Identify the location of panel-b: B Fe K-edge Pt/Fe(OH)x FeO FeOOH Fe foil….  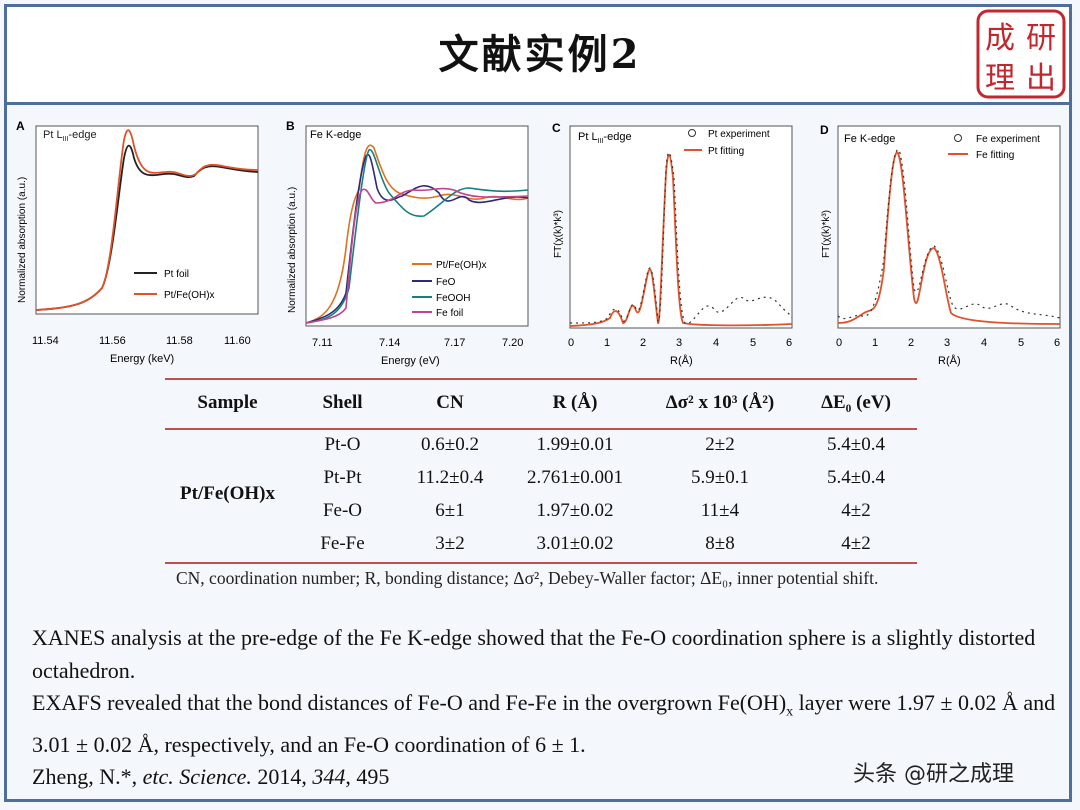
(409, 243).